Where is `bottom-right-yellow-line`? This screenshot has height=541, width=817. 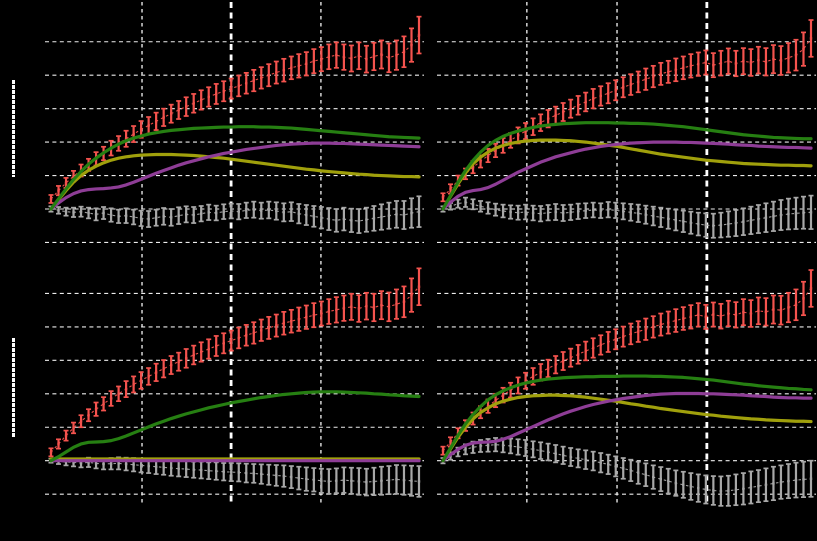 bottom-right-yellow-line is located at coordinates (627, 428).